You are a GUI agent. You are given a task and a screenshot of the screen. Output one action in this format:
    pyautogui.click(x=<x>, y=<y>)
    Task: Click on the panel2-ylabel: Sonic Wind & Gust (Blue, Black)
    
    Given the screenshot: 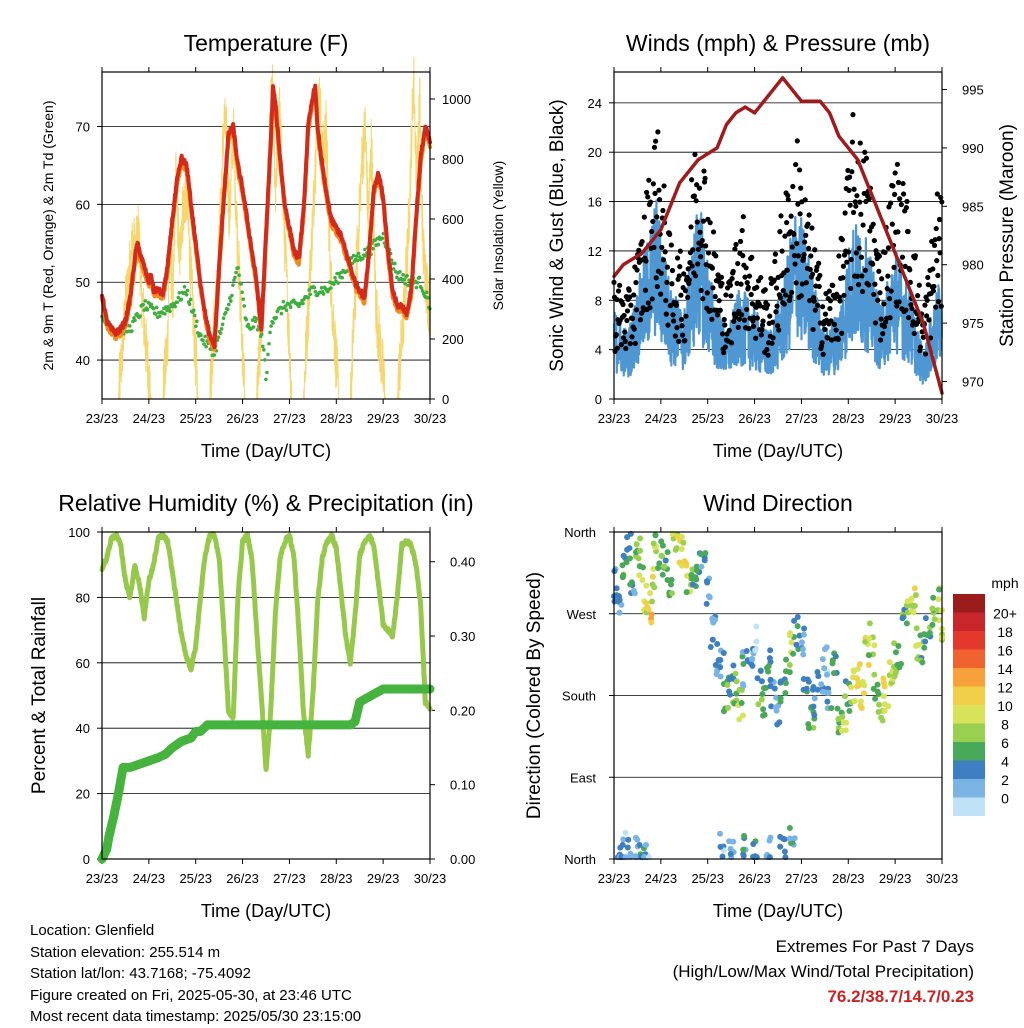 What is the action you would take?
    pyautogui.click(x=557, y=235)
    